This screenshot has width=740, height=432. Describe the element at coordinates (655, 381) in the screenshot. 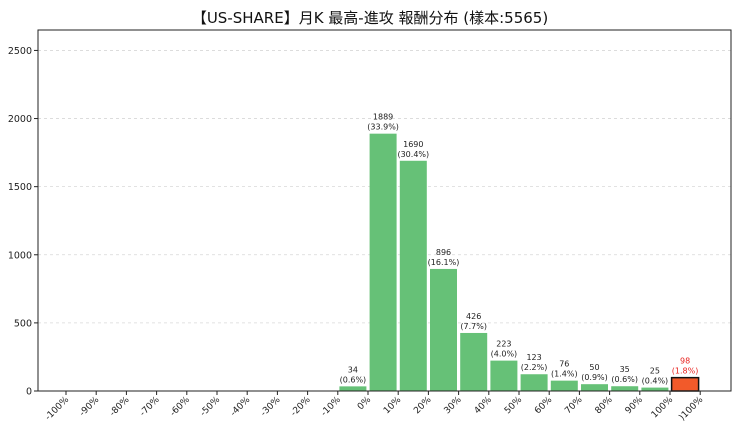

I see `bar-pct-label: (0.4%)` at that location.